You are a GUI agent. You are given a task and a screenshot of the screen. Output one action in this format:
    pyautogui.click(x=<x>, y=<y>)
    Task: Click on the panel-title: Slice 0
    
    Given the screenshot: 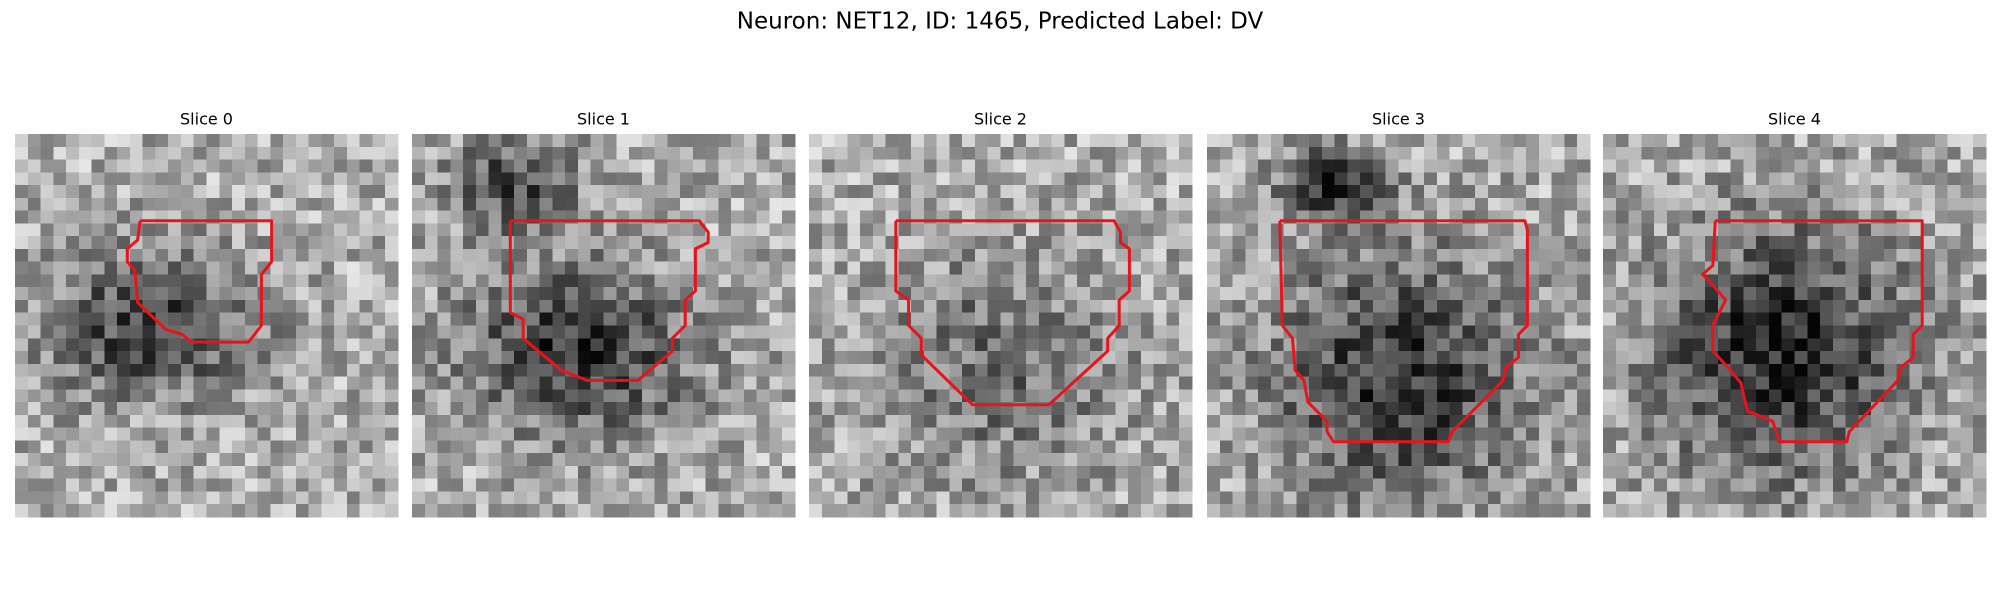 What is the action you would take?
    pyautogui.click(x=206, y=119)
    